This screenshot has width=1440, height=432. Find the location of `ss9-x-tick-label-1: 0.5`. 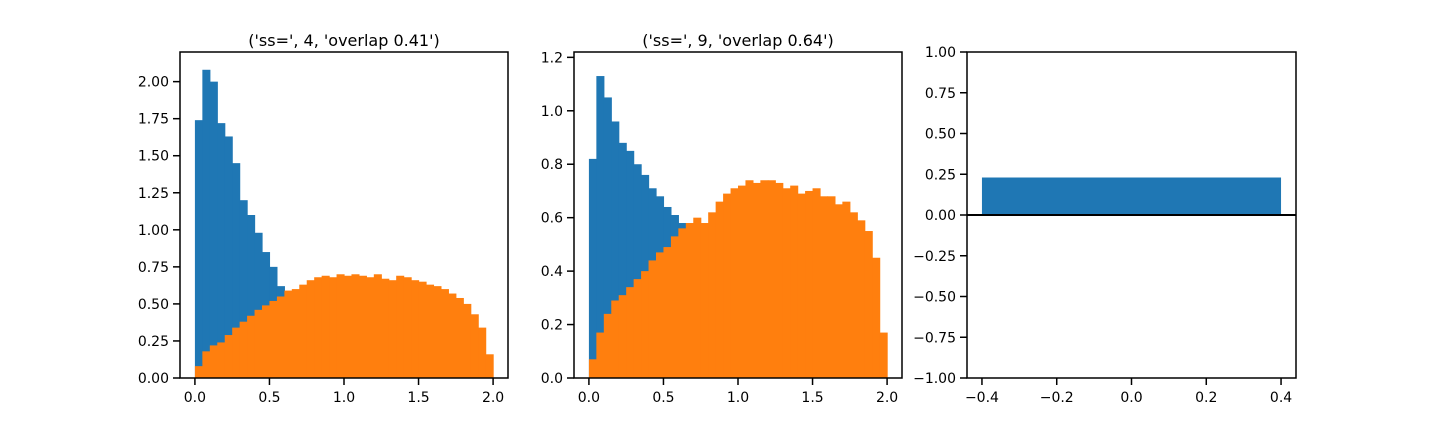

ss9-x-tick-label-1: 0.5 is located at coordinates (663, 398).